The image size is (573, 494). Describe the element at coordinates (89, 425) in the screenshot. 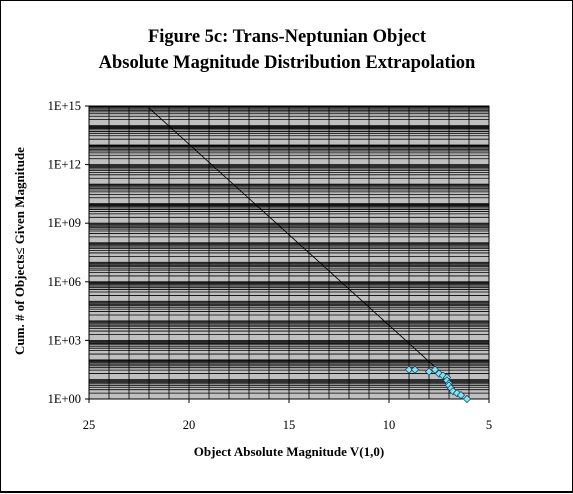

I see `x-tick-label: 25` at that location.